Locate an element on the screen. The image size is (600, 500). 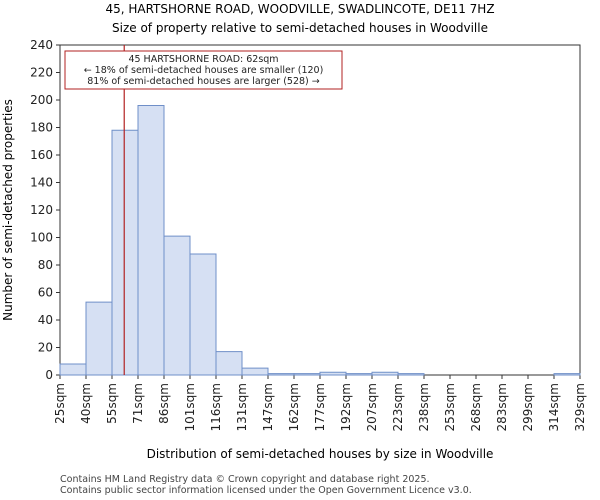
x-tick-label: 101sqm is located at coordinates (190, 407).